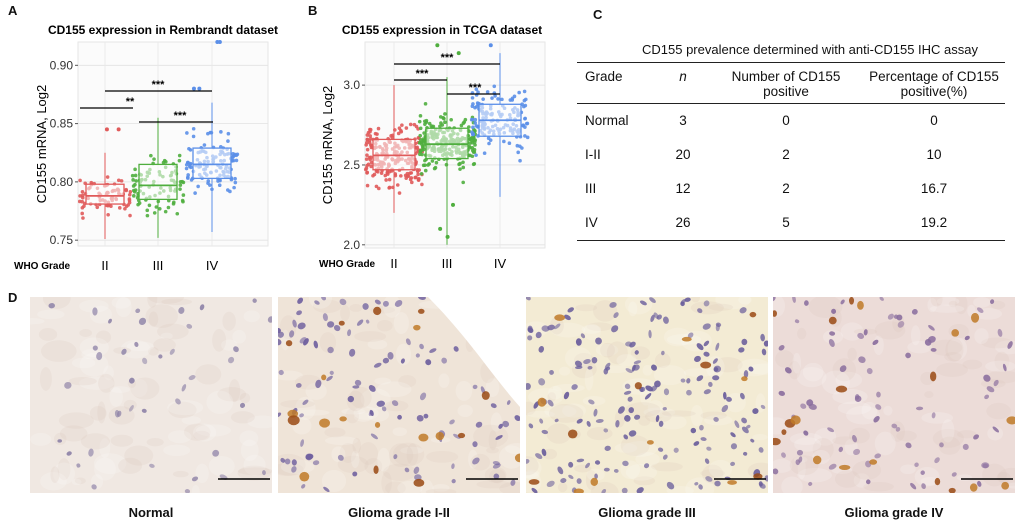  What do you see at coordinates (173, 144) in the screenshot?
I see `plot-area` at bounding box center [173, 144].